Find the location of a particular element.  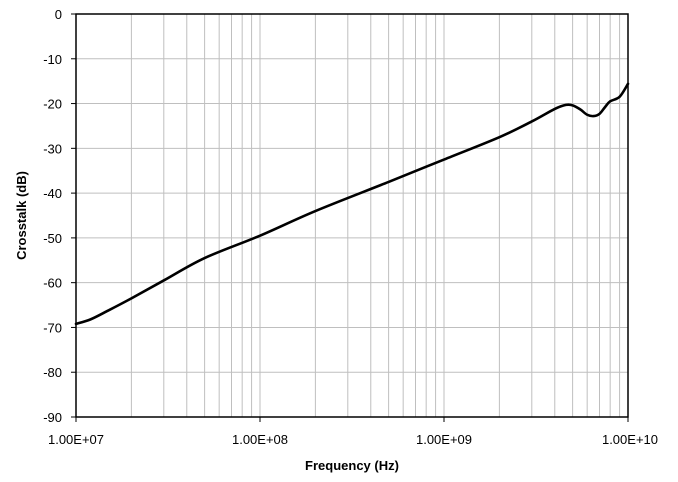

y-tick-label: -10 is located at coordinates (52, 59).